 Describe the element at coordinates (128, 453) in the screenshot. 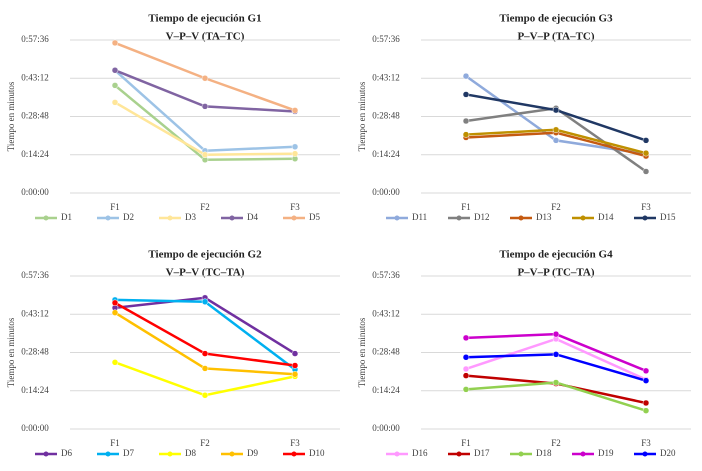

I see `legend-label: D7` at that location.